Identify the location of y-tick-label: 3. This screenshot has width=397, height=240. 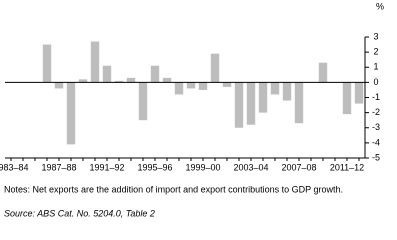
(375, 36).